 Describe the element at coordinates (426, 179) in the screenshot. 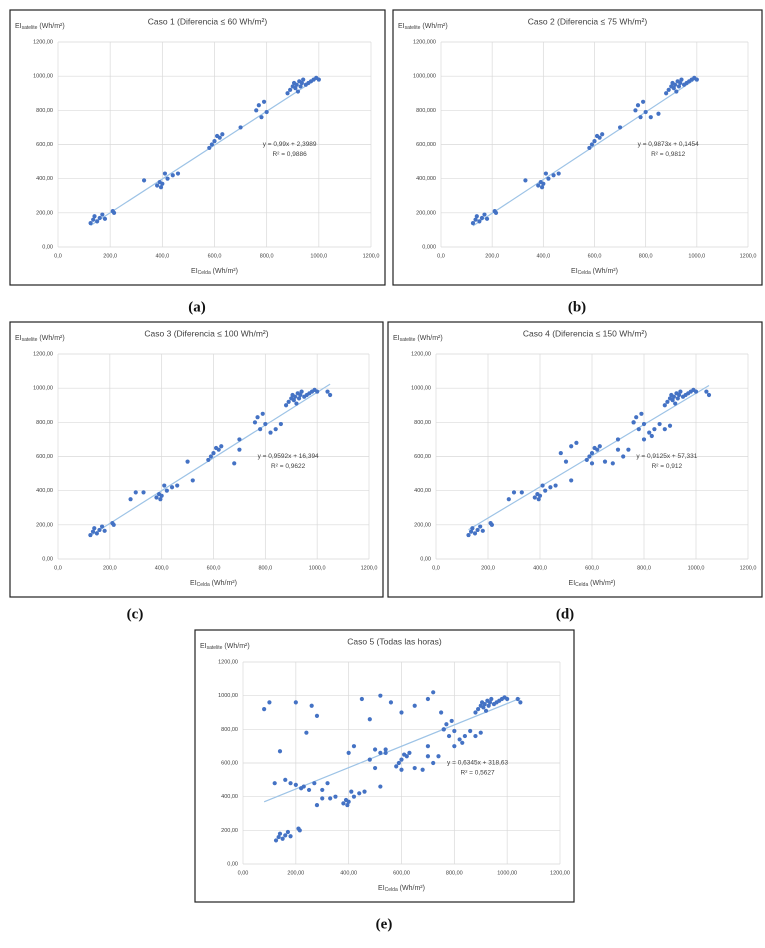

I see `y-tick-label: 400,000` at that location.